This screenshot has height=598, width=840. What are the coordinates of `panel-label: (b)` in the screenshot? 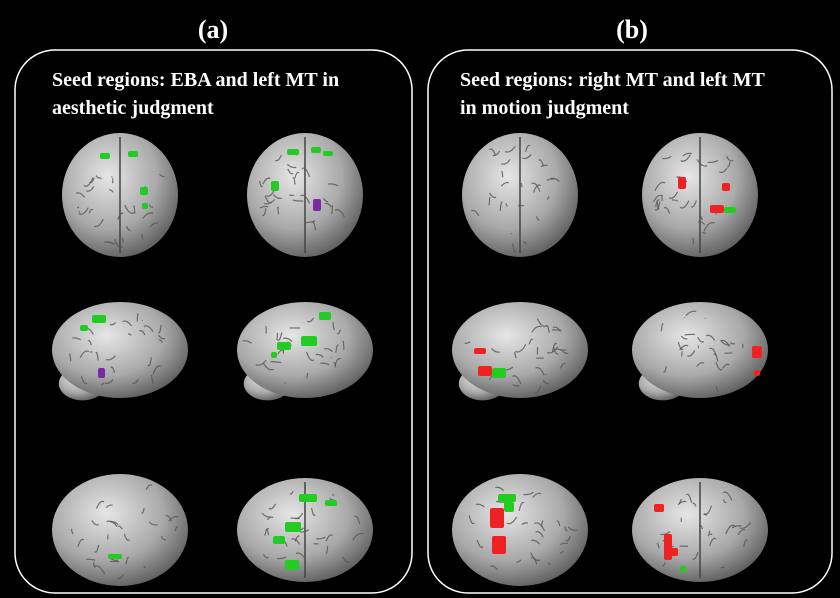 It's located at (632, 29).